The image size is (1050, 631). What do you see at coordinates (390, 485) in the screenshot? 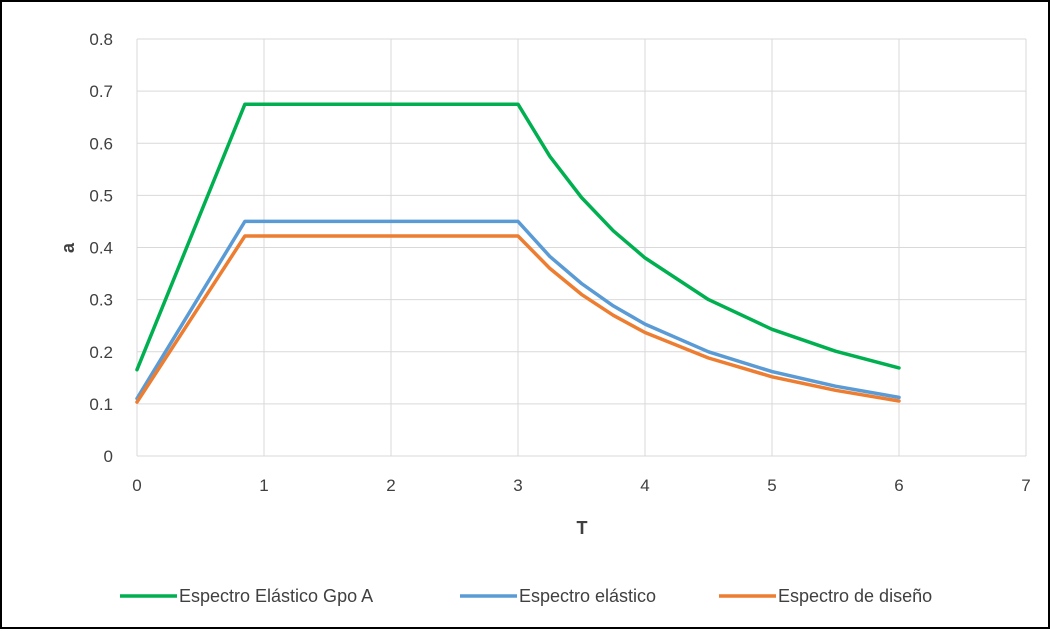
I see `x-tick-label: 2` at bounding box center [390, 485].